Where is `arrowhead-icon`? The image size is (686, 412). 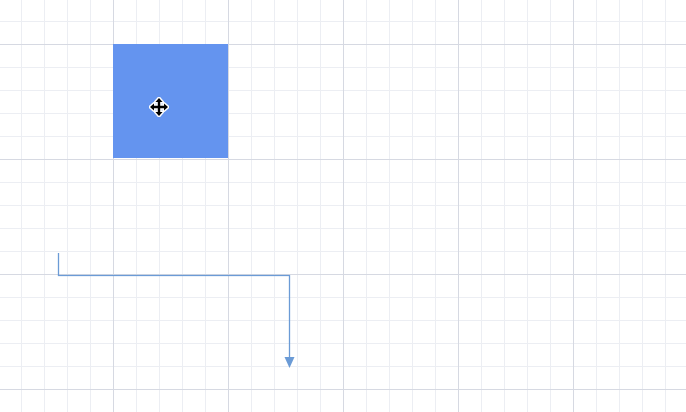
arrowhead-icon is located at coordinates (289, 362).